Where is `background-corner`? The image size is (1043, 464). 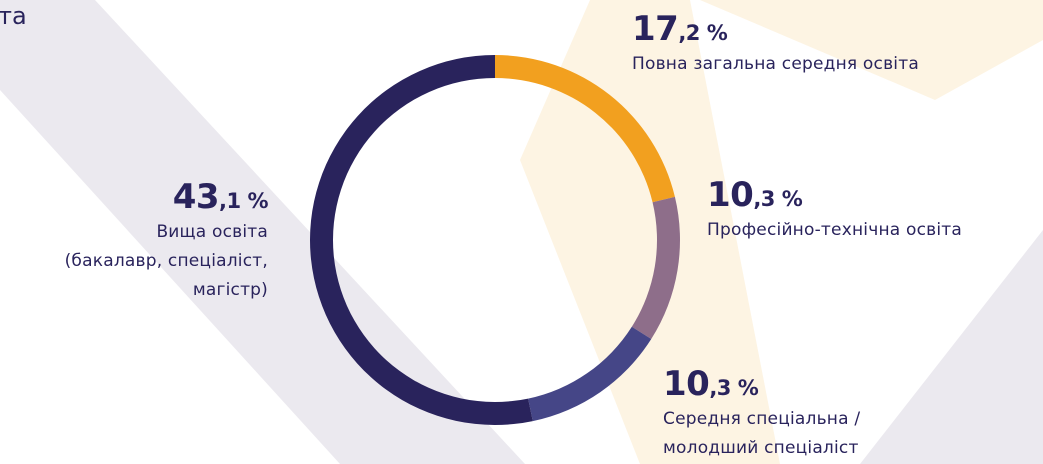 background-corner is located at coordinates (951, 347).